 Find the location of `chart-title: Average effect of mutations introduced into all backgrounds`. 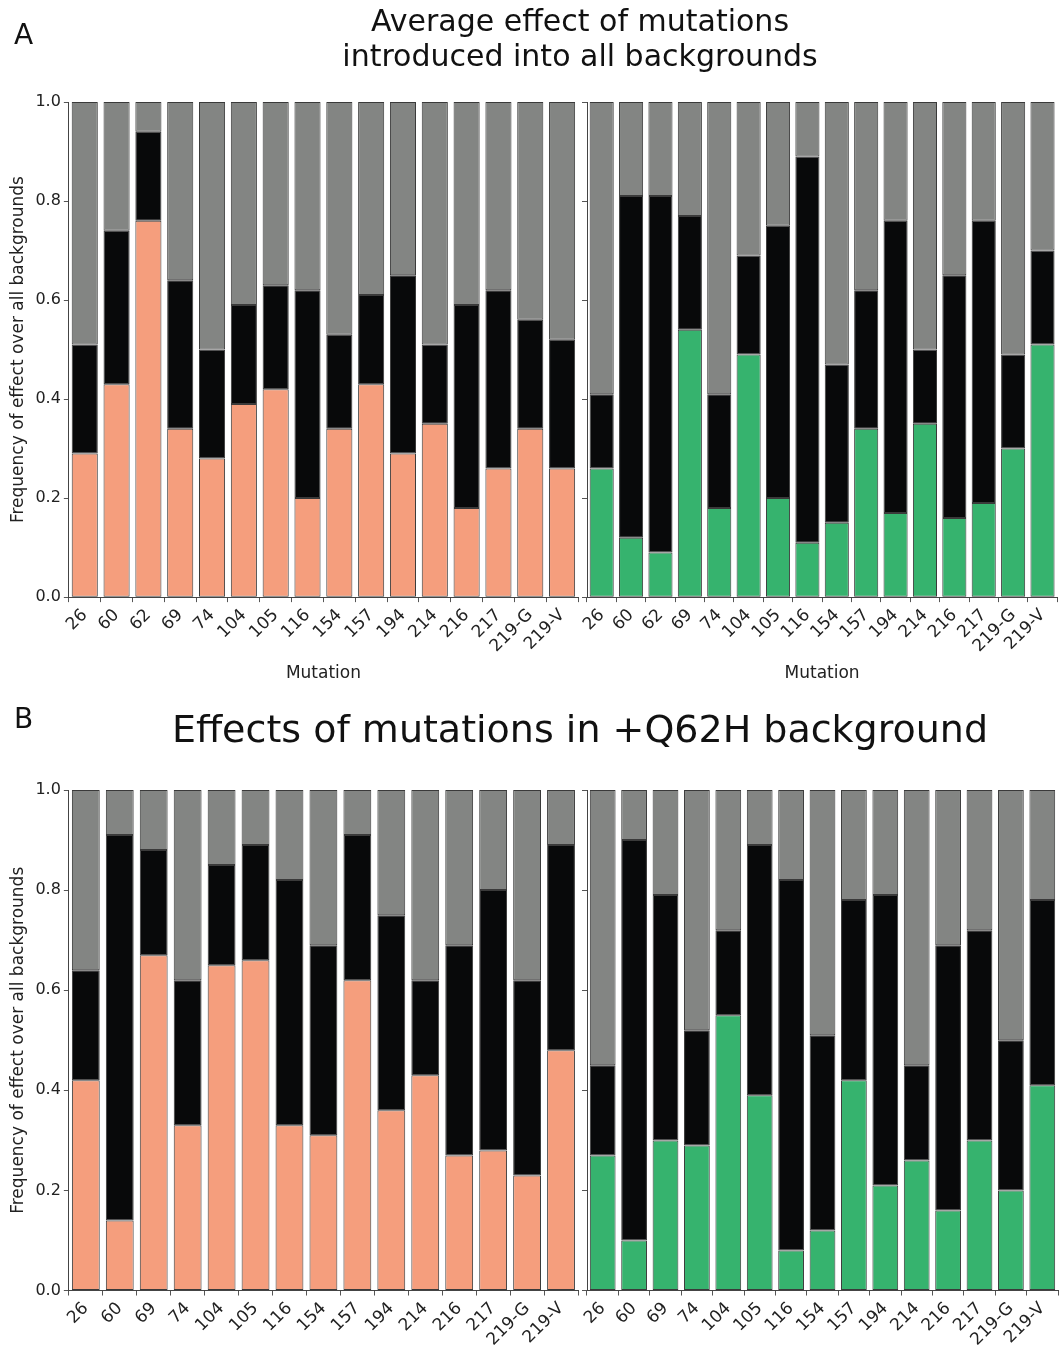

chart-title: Average effect of mutations introduced into all backgrounds is located at coordinates (580, 38).